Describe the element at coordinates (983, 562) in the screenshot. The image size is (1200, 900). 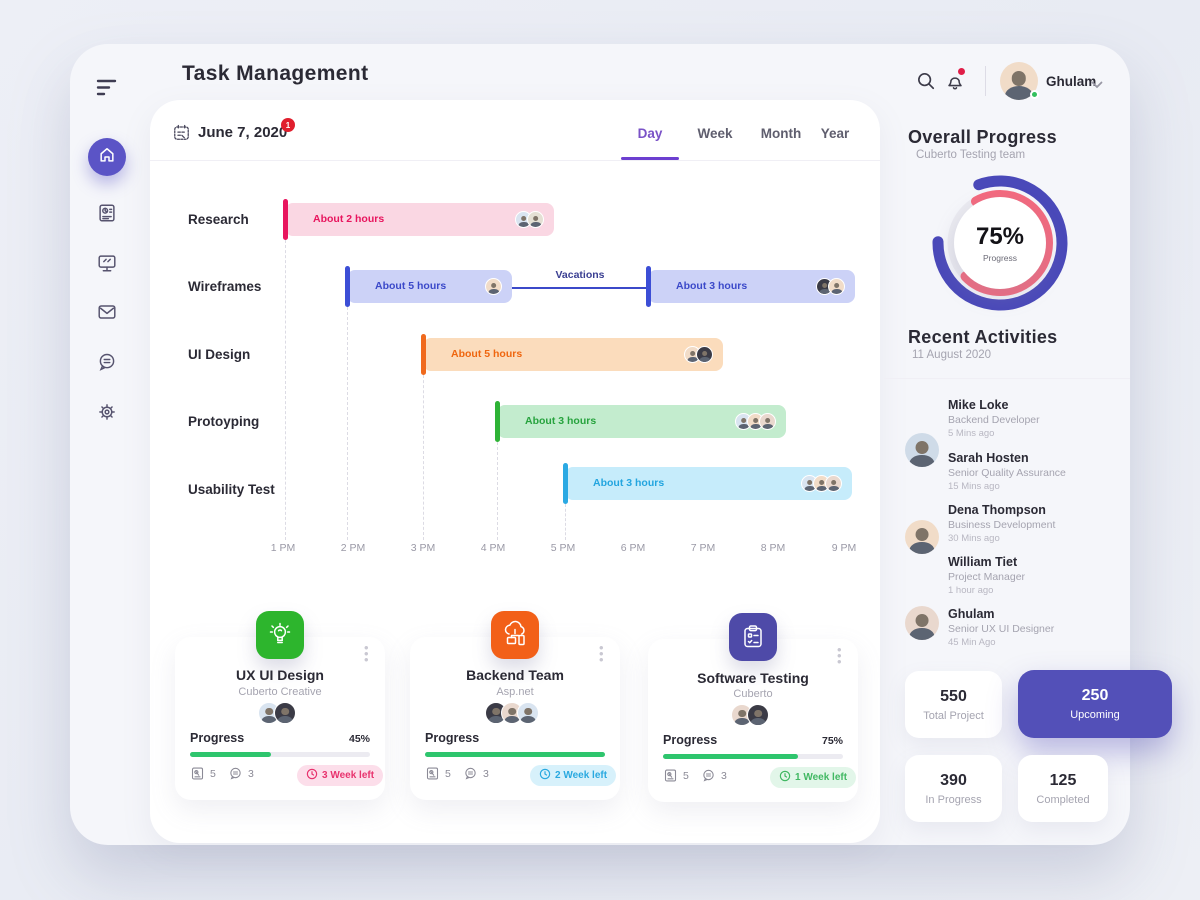
I see `activity-name: William Tiet` at that location.